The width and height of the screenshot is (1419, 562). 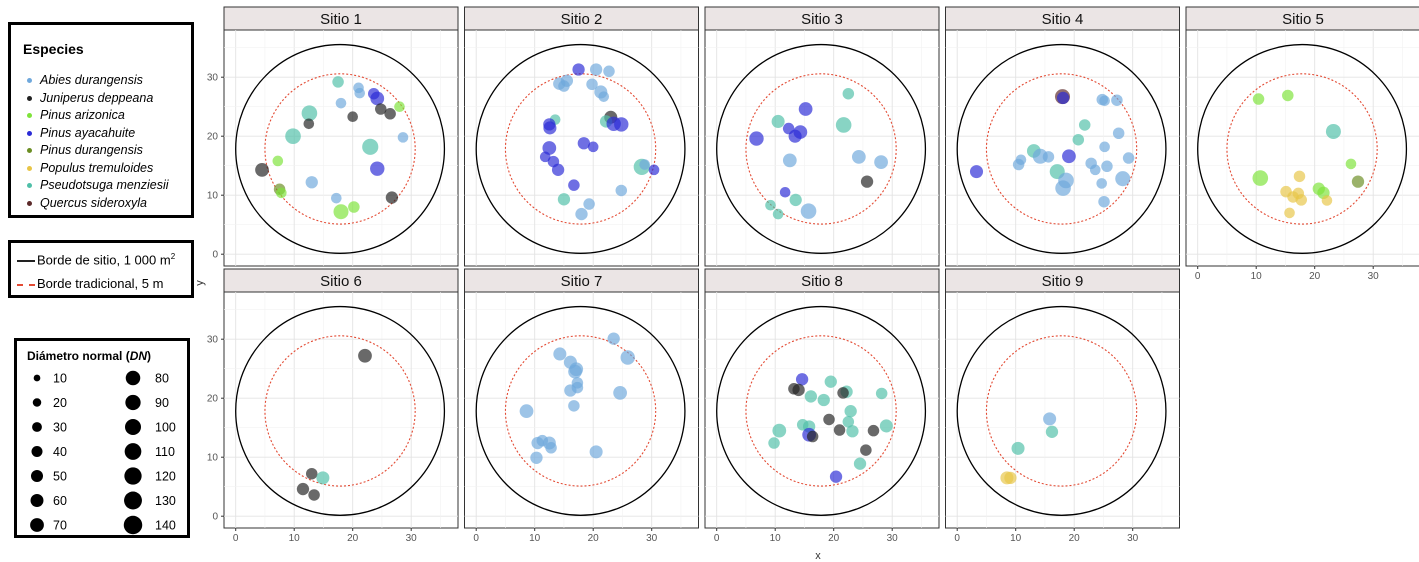 I want to click on species-legend-title: Especies, so click(x=53, y=49).